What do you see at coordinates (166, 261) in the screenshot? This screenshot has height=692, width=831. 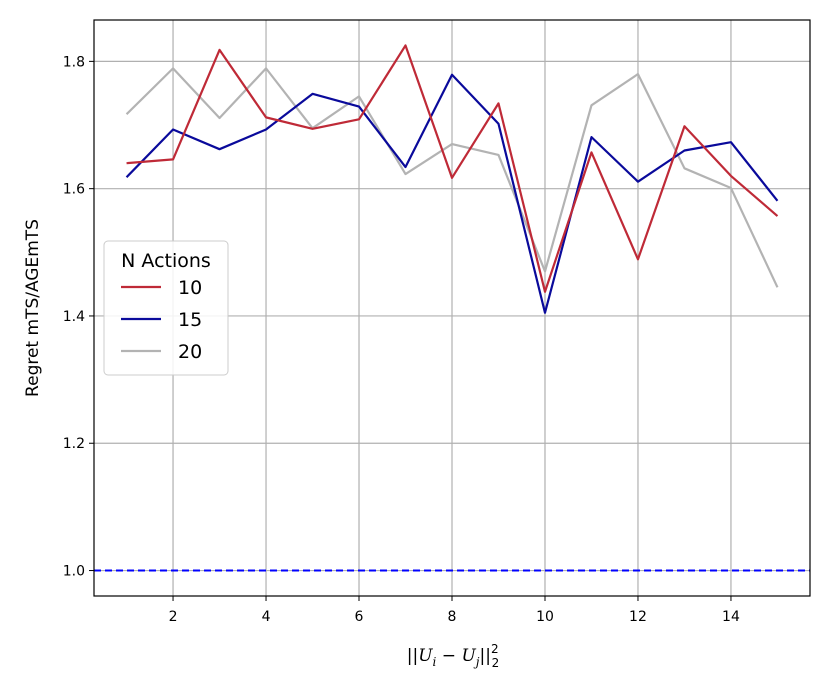 I see `legend-title: N Actions` at bounding box center [166, 261].